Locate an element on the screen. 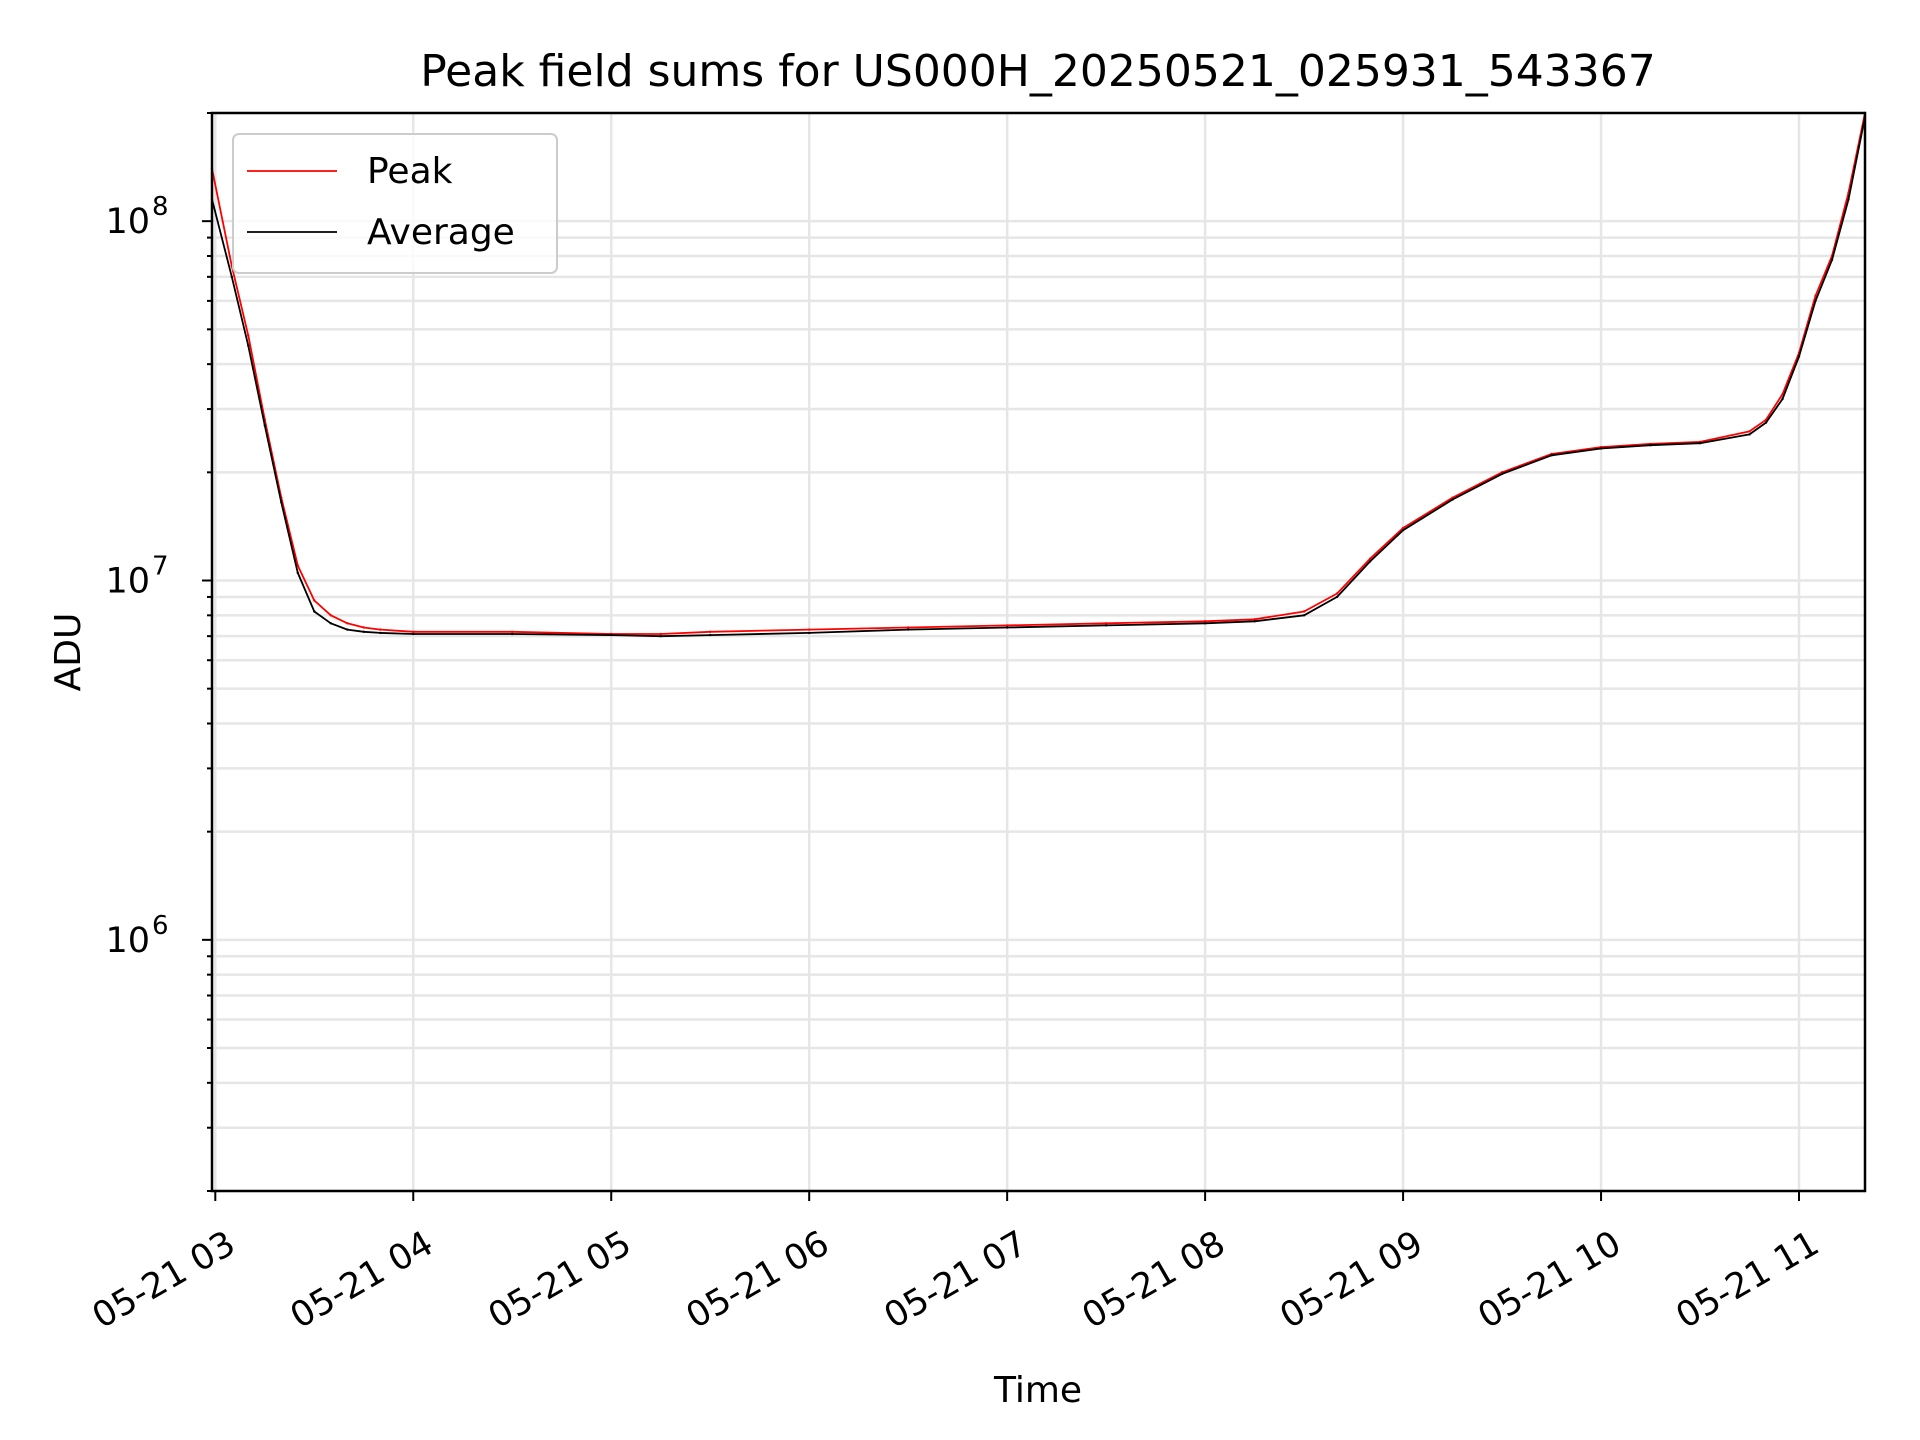 Image resolution: width=1920 pixels, height=1440 pixels. y-tick-exponent: 6 is located at coordinates (160, 926).